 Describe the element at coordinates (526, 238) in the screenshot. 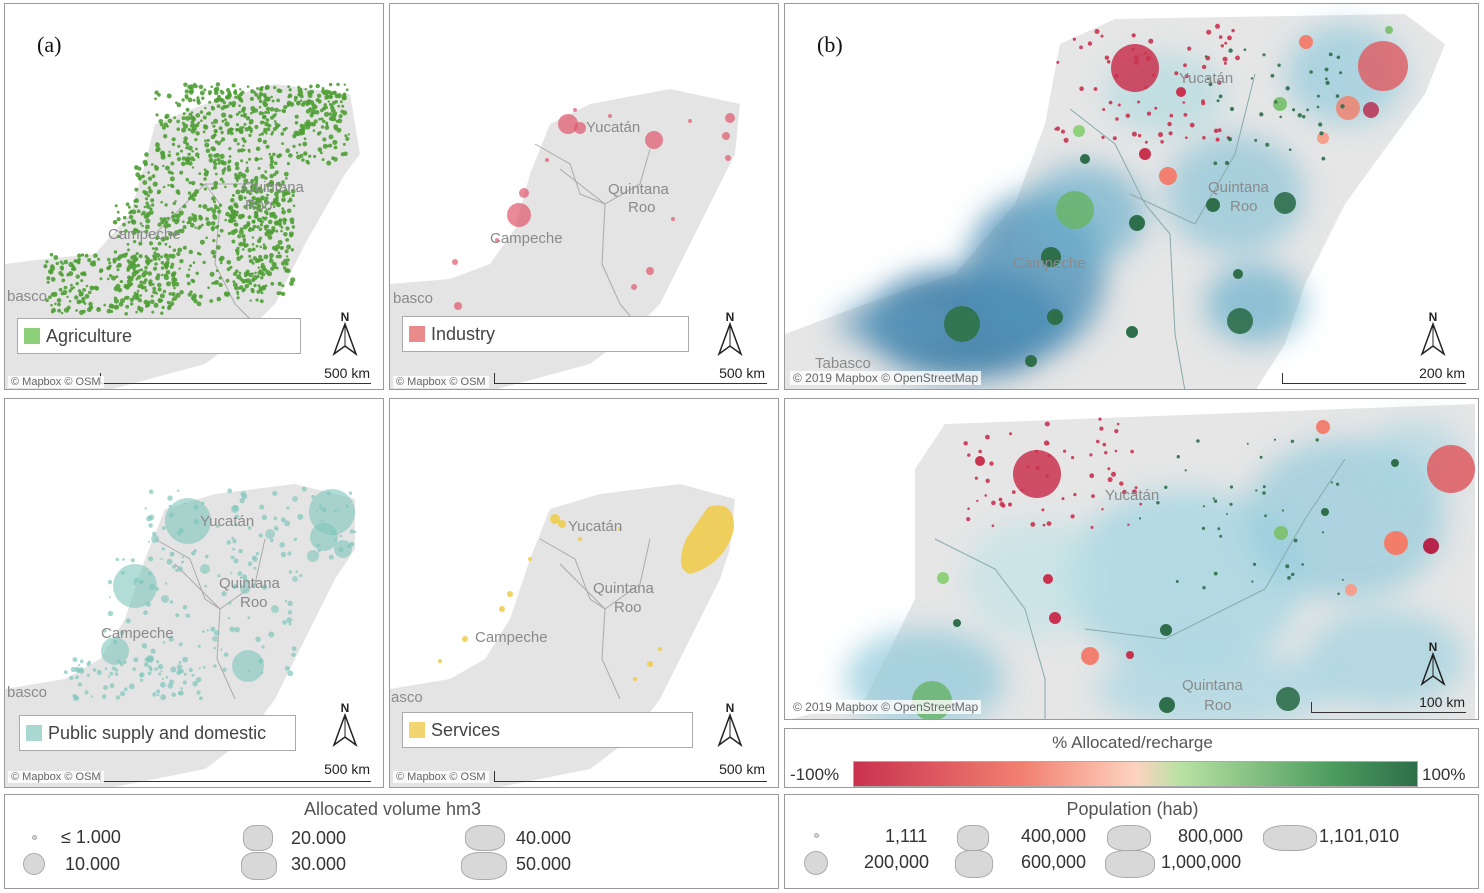

I see `place-campeche: Campeche` at that location.